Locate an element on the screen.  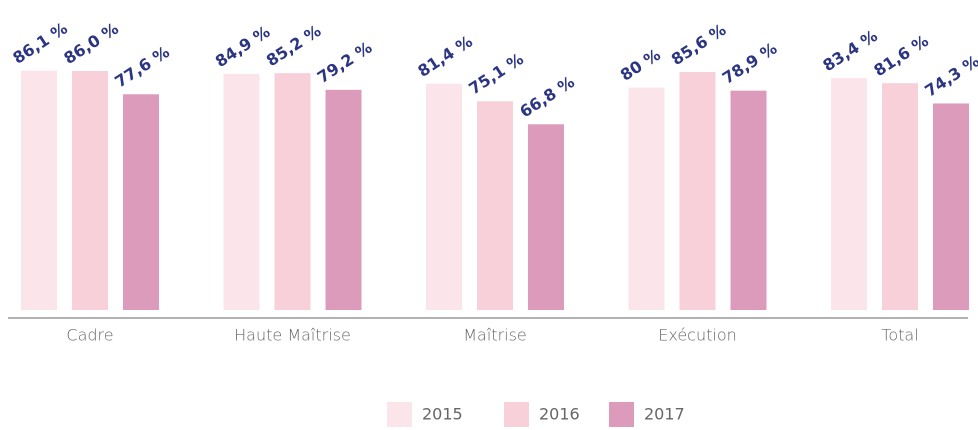
value-label: 86,1 % is located at coordinates (40, 43).